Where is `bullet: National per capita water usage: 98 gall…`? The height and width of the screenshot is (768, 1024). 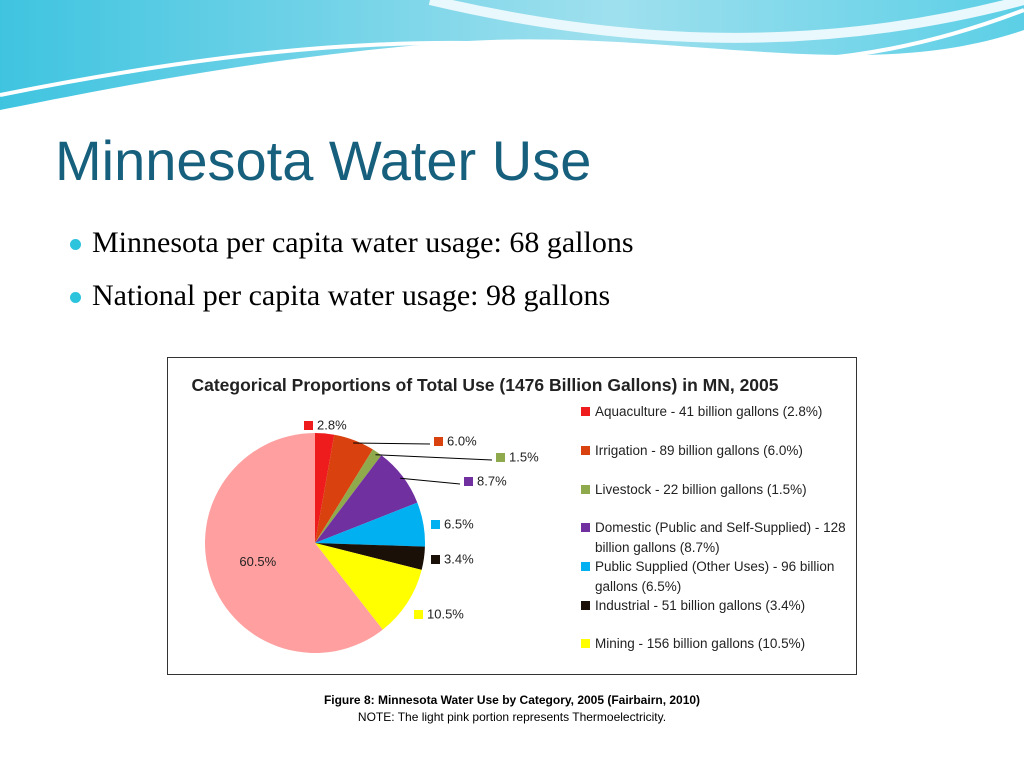 bullet: National per capita water usage: 98 gall… is located at coordinates (351, 295).